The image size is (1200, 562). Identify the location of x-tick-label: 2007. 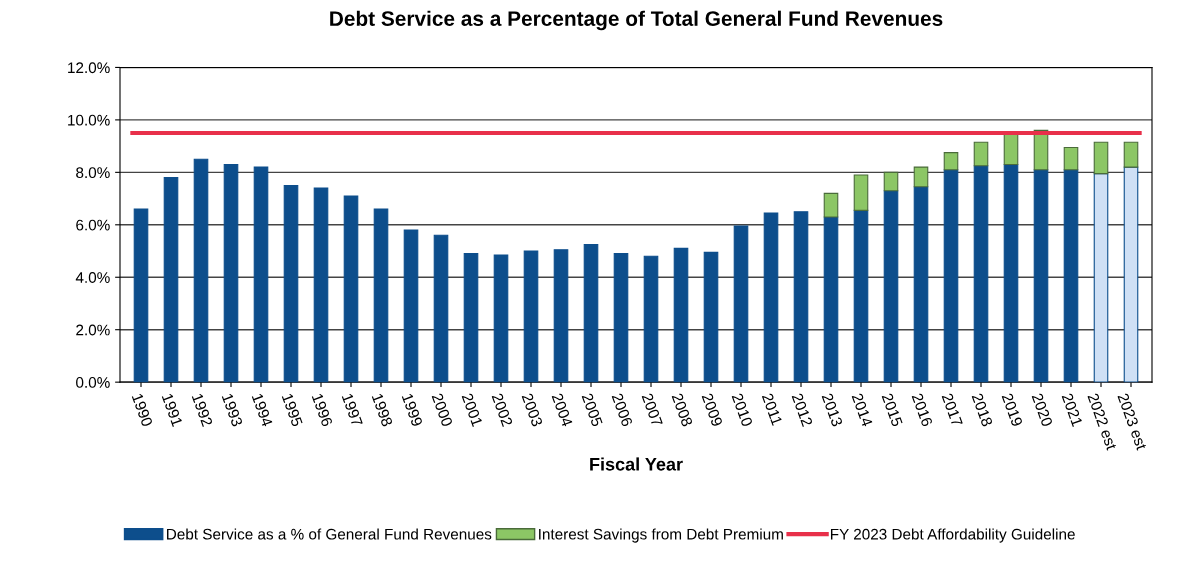
(652, 409).